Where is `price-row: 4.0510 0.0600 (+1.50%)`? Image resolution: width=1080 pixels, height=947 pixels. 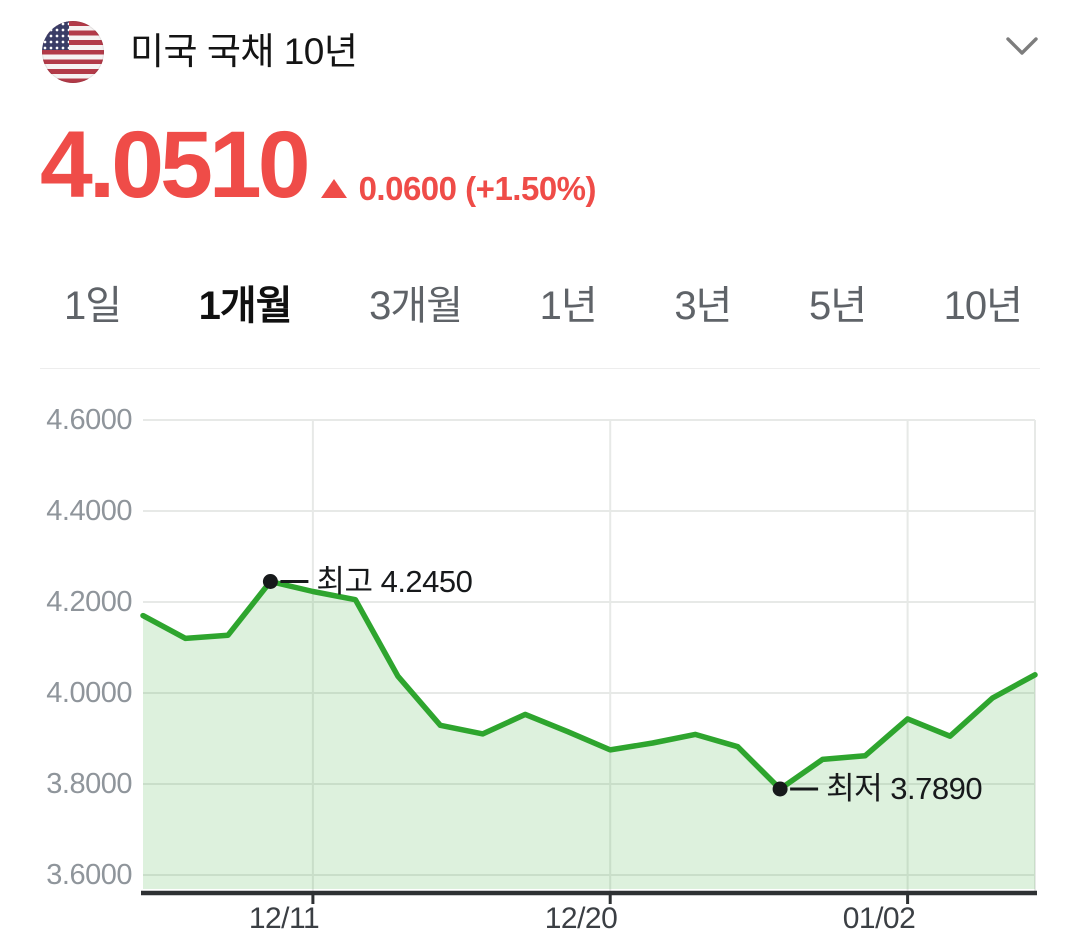 price-row: 4.0510 0.0600 (+1.50%) is located at coordinates (318, 165).